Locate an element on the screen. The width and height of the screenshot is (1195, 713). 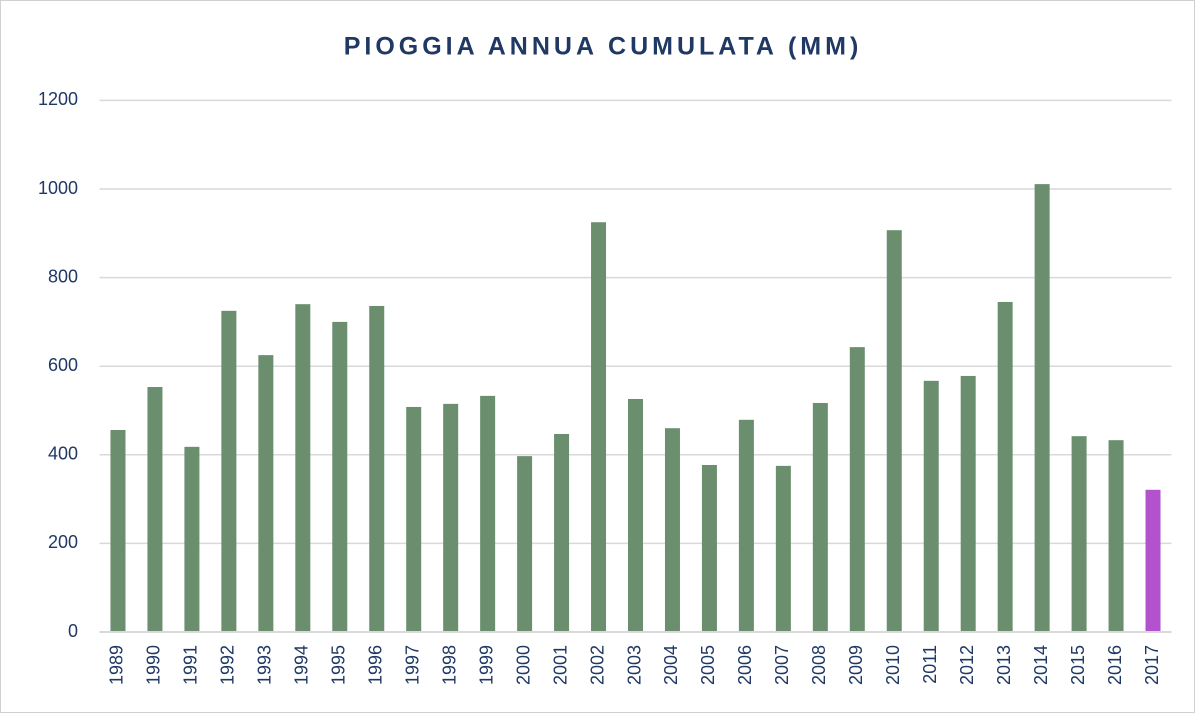
x-tick-label: 2012 is located at coordinates (967, 665).